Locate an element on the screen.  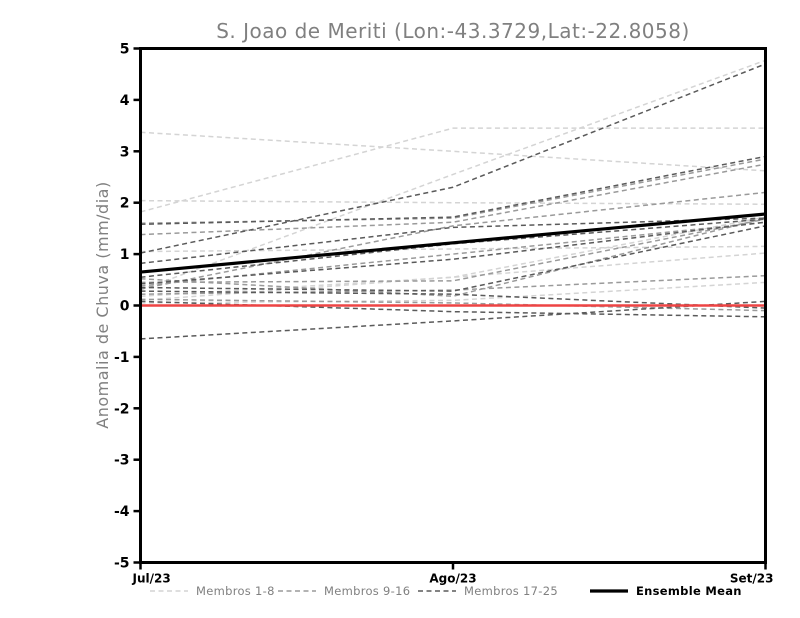
legend-label: Membros 17-25 is located at coordinates (511, 591).